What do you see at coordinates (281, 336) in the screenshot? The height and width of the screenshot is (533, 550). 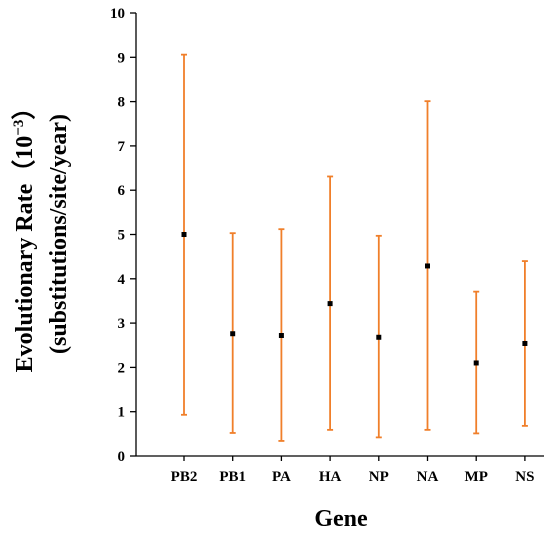 I see `data-point-pa` at bounding box center [281, 336].